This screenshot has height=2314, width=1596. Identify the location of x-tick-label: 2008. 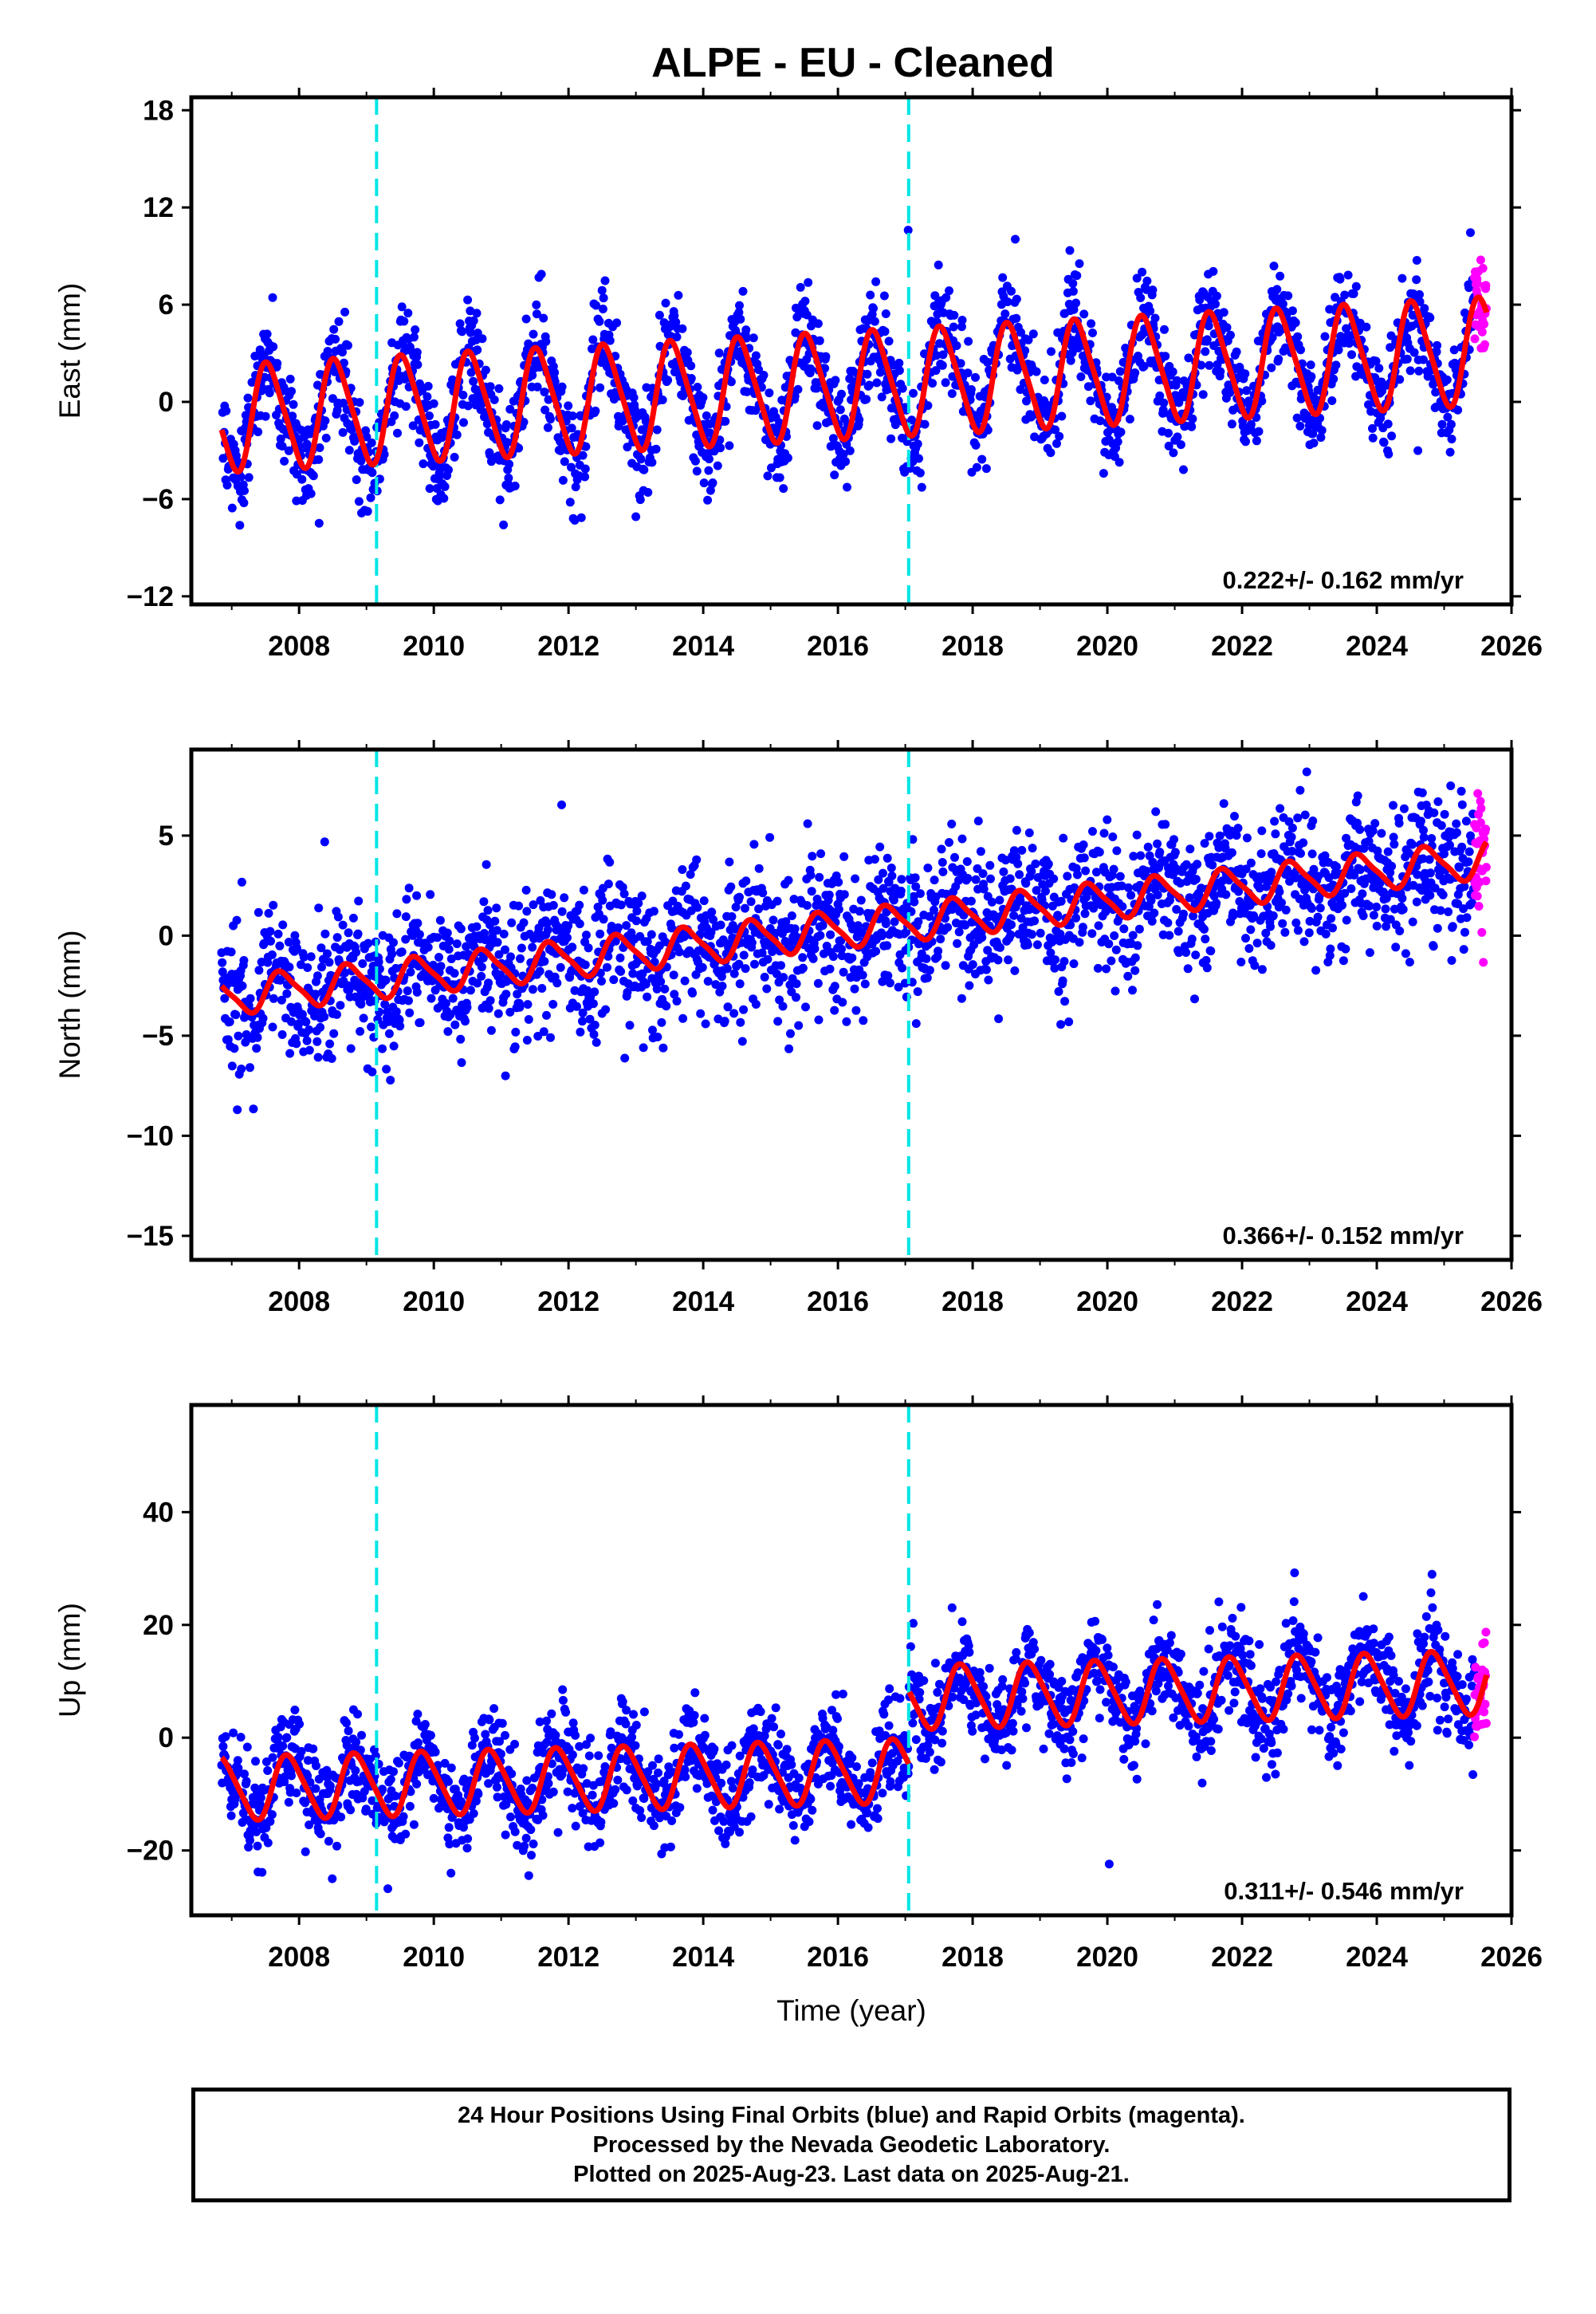
(299, 1302).